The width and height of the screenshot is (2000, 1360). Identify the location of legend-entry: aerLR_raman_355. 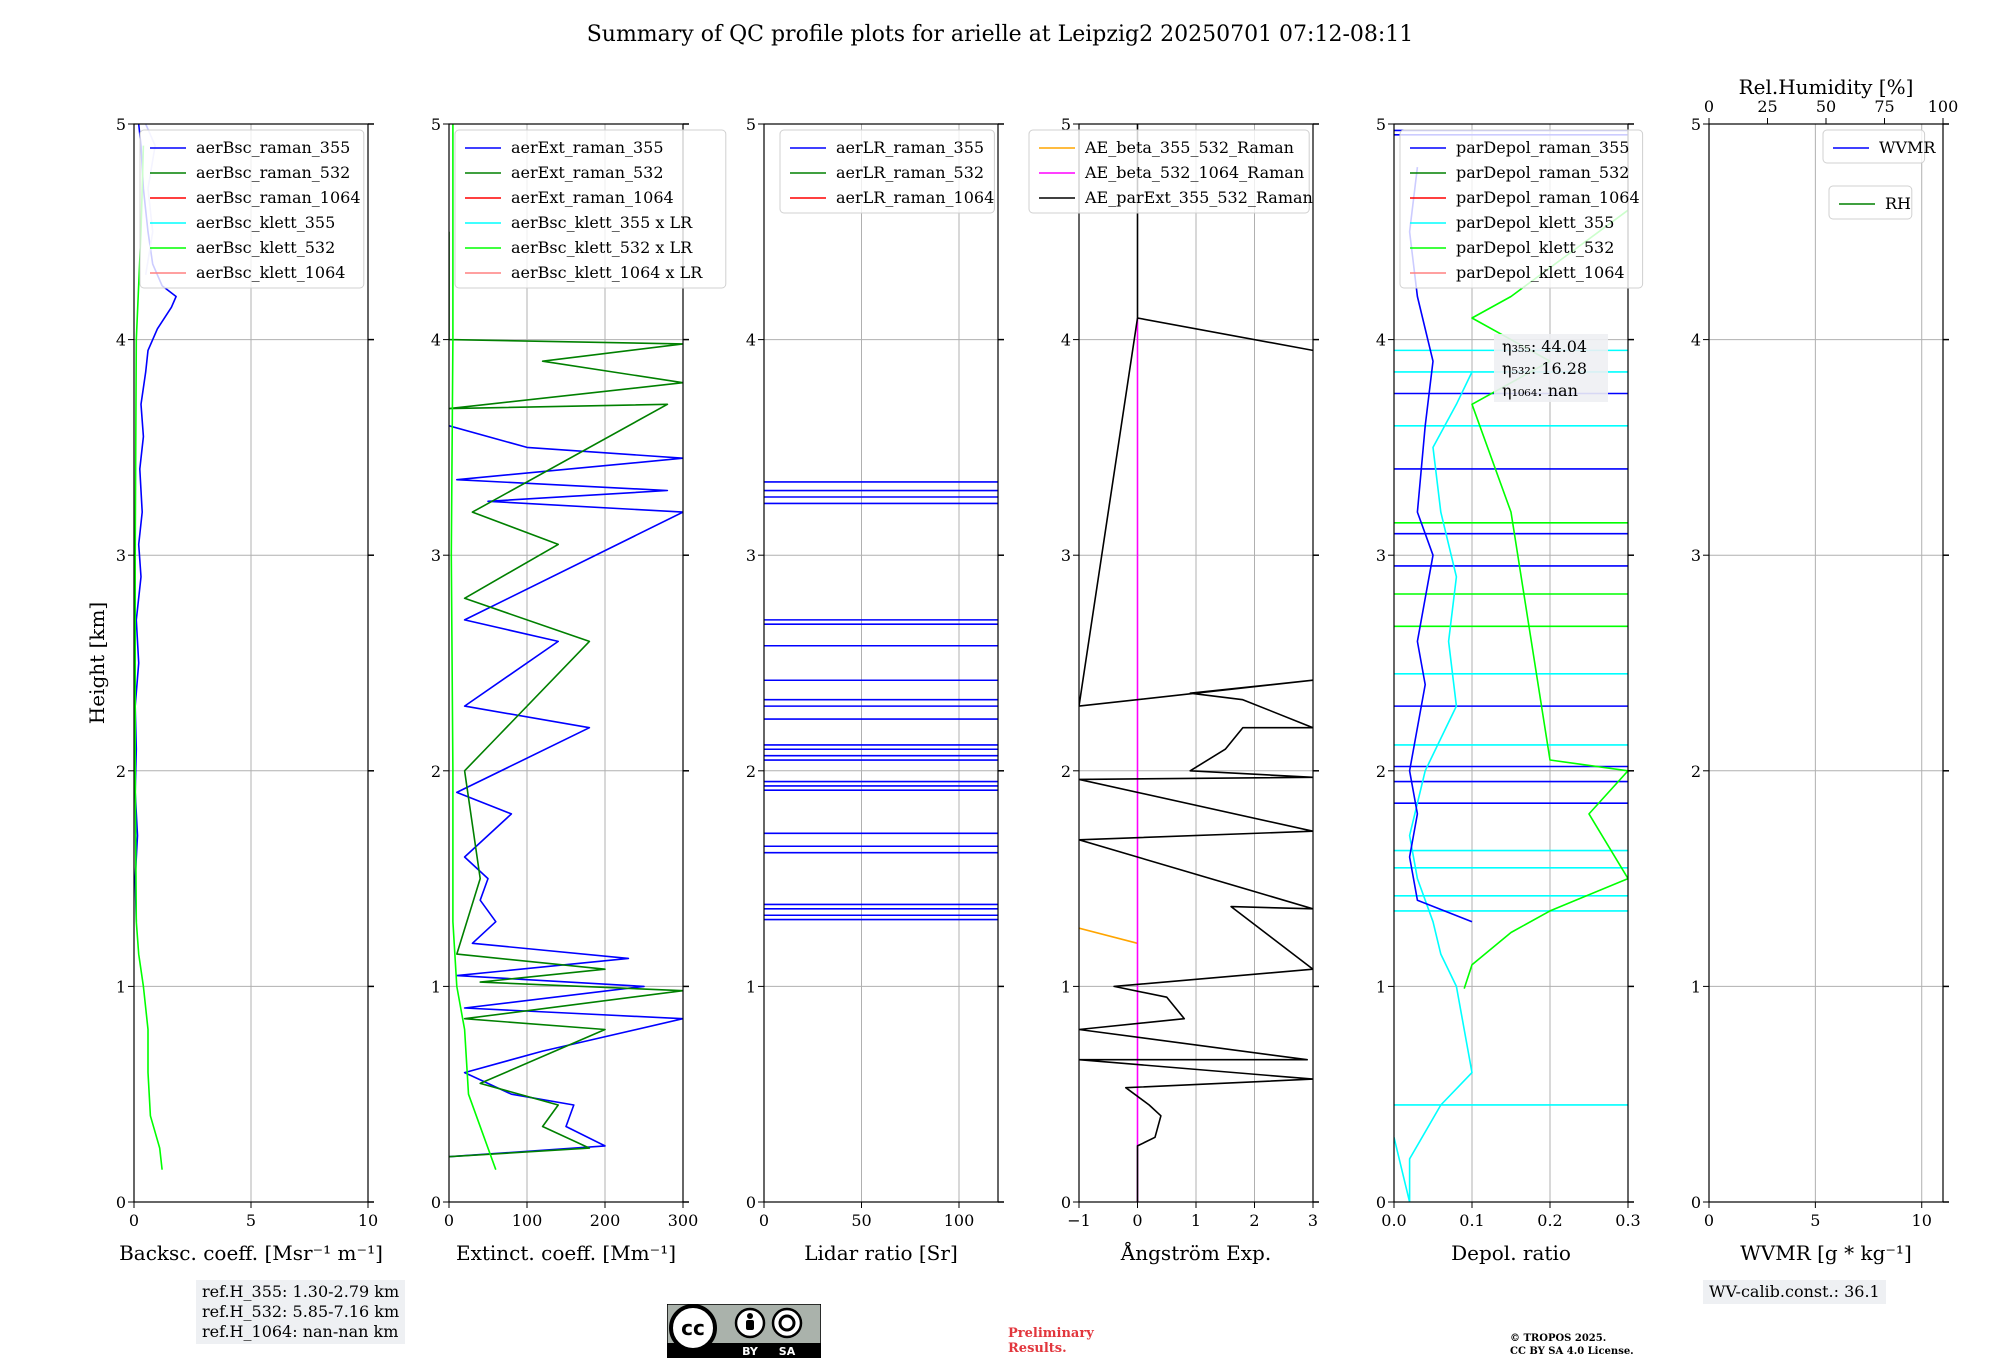
(910, 147).